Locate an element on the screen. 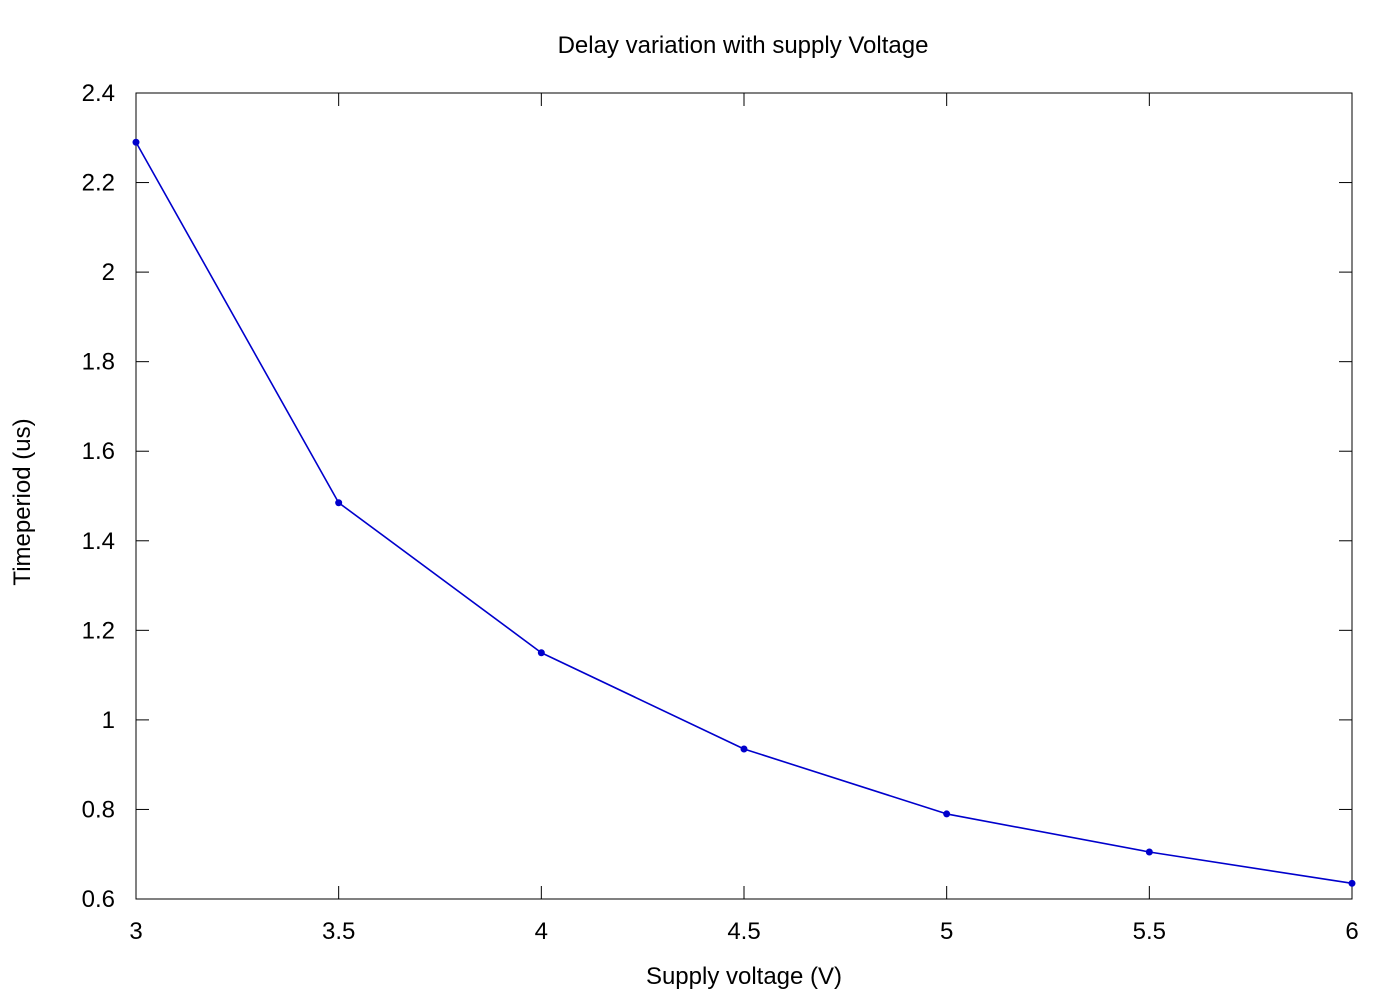  x-tick-label: 3 is located at coordinates (135, 931).